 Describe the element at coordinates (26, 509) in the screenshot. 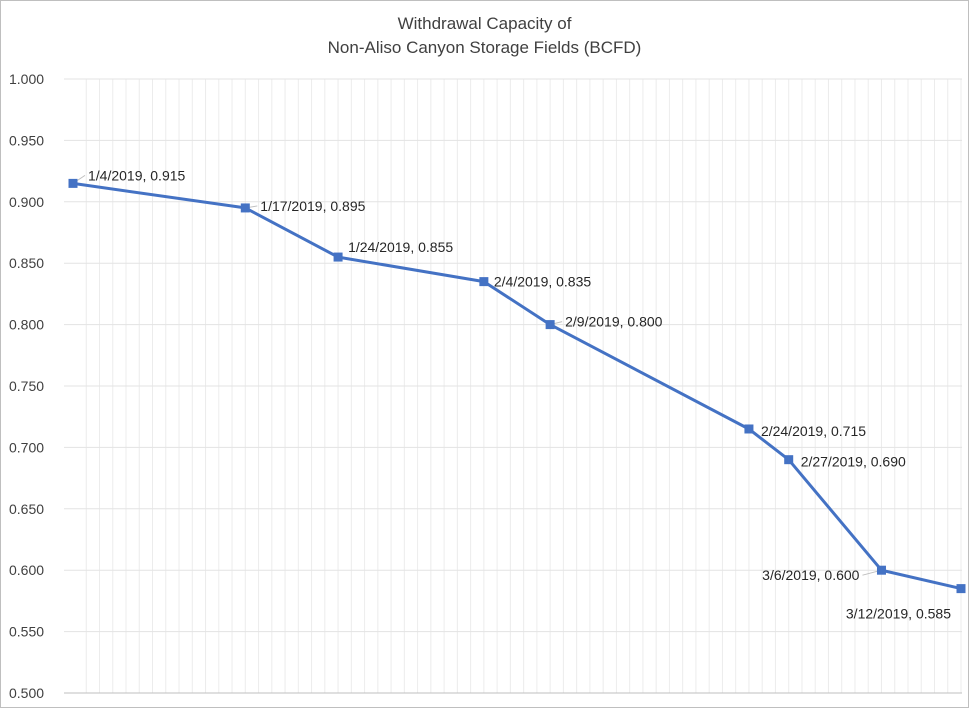

I see `y-tick-label: 0.650` at that location.